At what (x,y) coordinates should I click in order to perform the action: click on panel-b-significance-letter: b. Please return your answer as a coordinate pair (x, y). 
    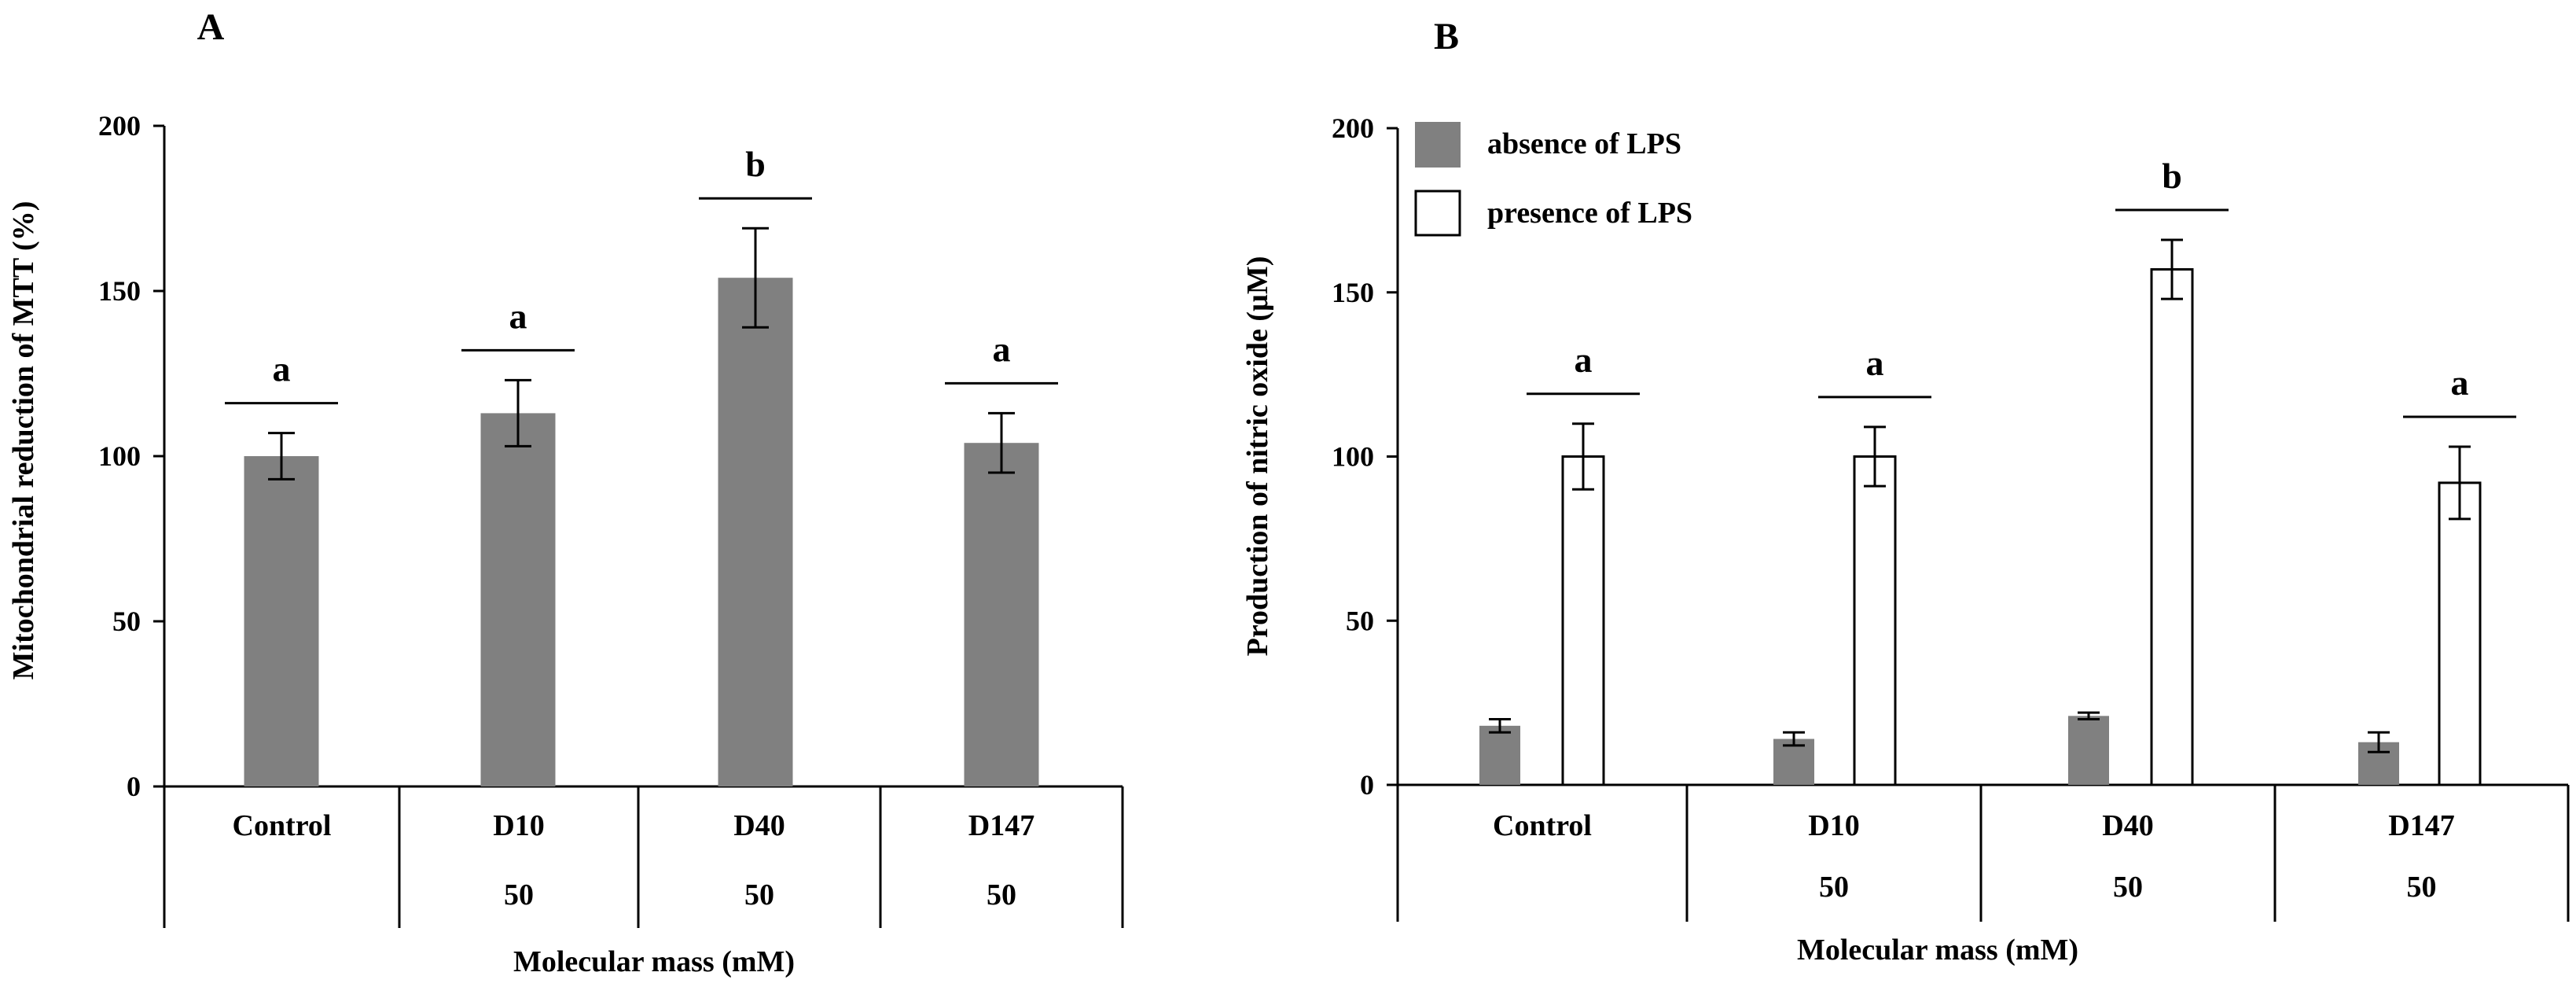
    Looking at the image, I should click on (2172, 176).